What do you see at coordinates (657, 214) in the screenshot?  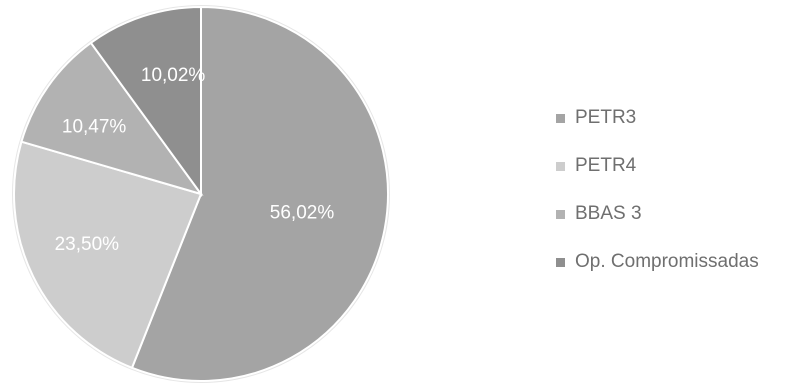 I see `legend-item-bbas3: BBAS 3` at bounding box center [657, 214].